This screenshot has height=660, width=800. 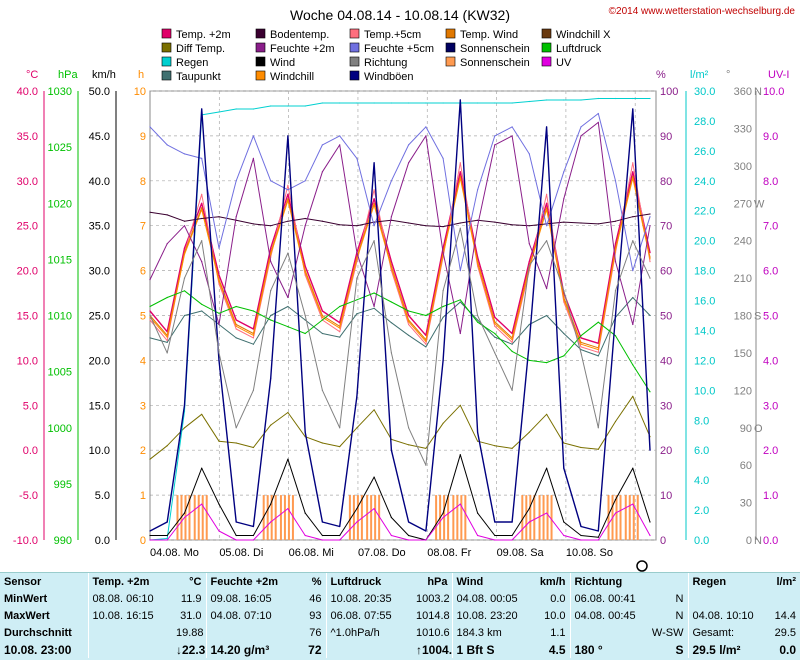 I want to click on stats-cell: l/m², so click(x=786, y=581).